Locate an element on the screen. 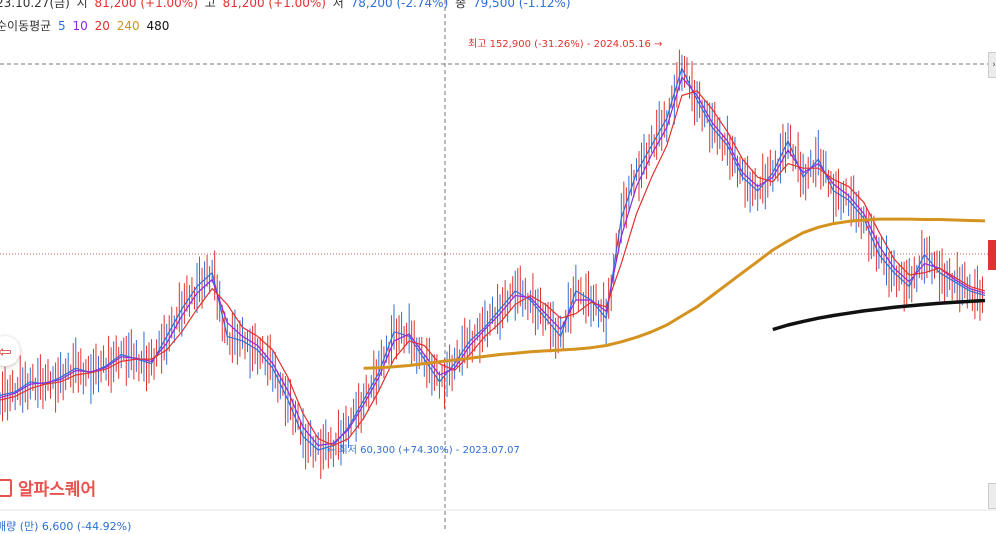 Image resolution: width=996 pixels, height=534 pixels. ma-period-5: 5 is located at coordinates (62, 26).